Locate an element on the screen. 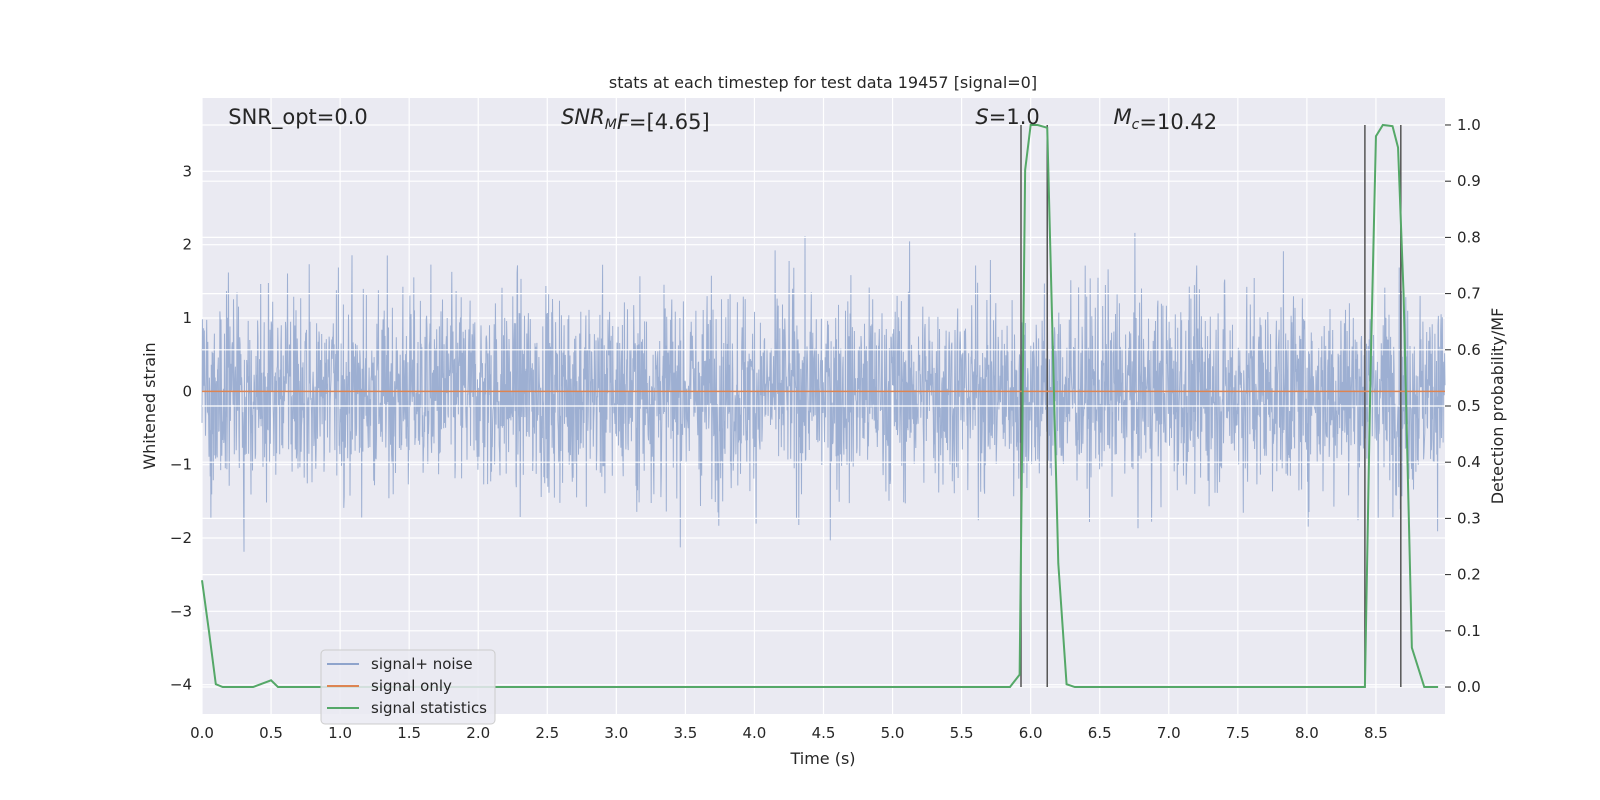 The width and height of the screenshot is (1600, 800). y-axis-label: Whitened strain is located at coordinates (149, 405).